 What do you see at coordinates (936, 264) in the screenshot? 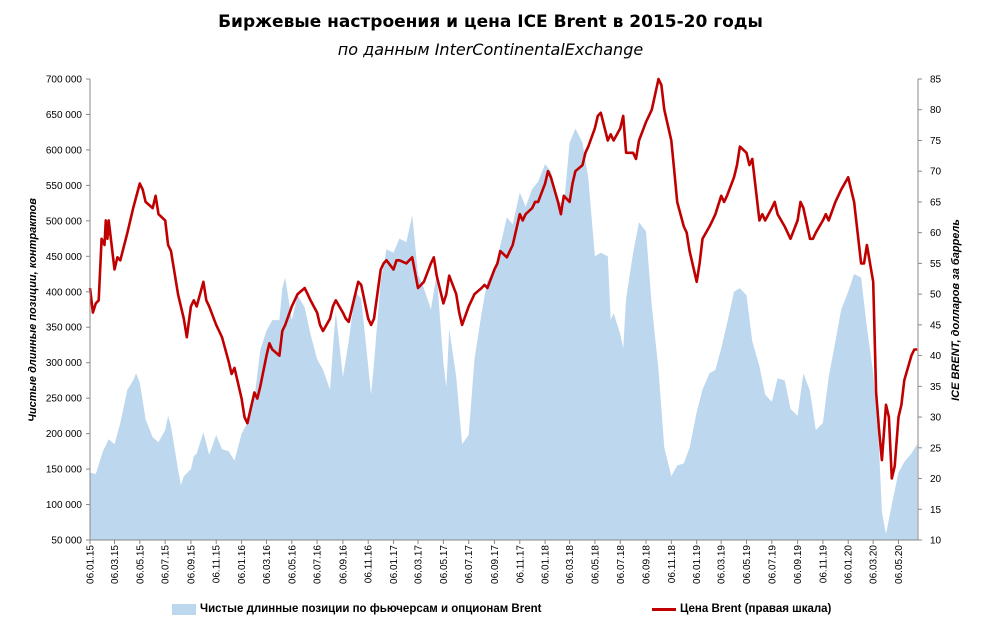
I see `right-tick-label: 55` at bounding box center [936, 264].